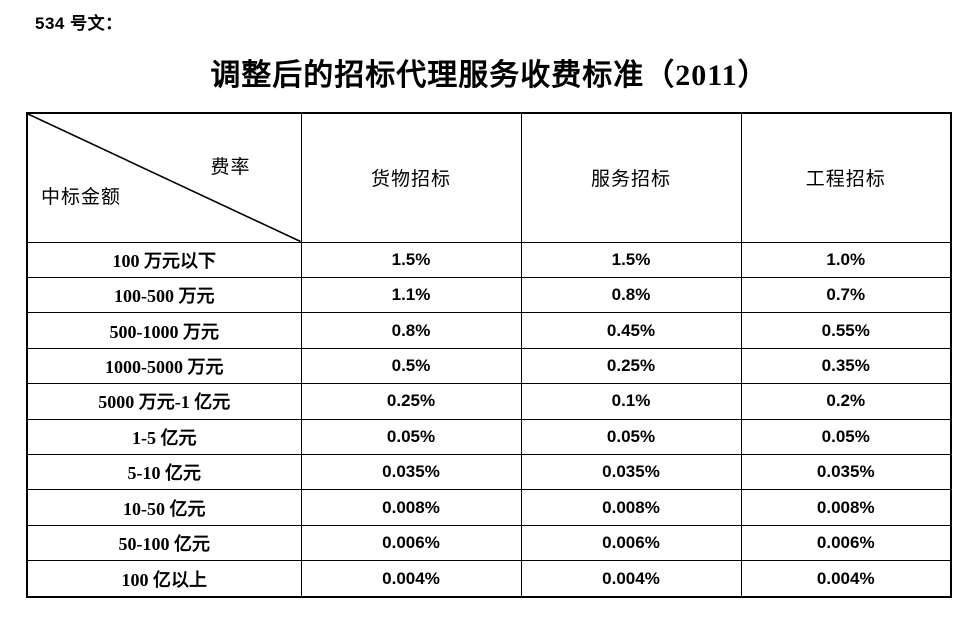 The width and height of the screenshot is (979, 629). What do you see at coordinates (164, 472) in the screenshot?
I see `row-label-cell: 5-10 亿元` at bounding box center [164, 472].